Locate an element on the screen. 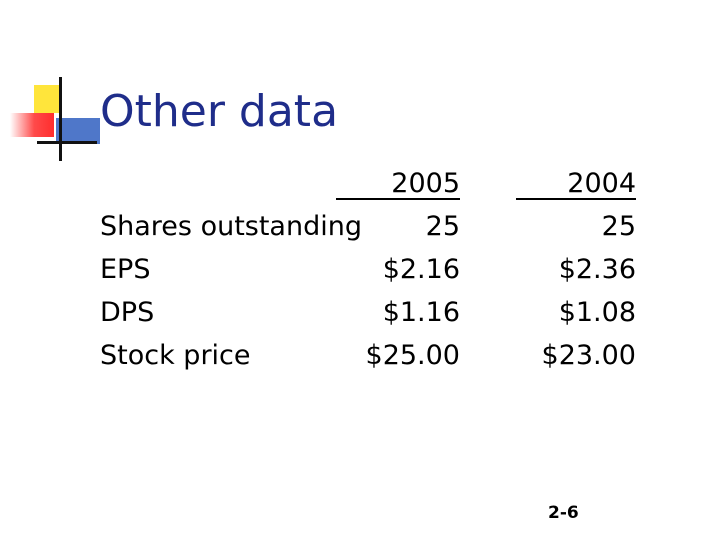 The image size is (720, 540). row-label: Stock price is located at coordinates (175, 355).